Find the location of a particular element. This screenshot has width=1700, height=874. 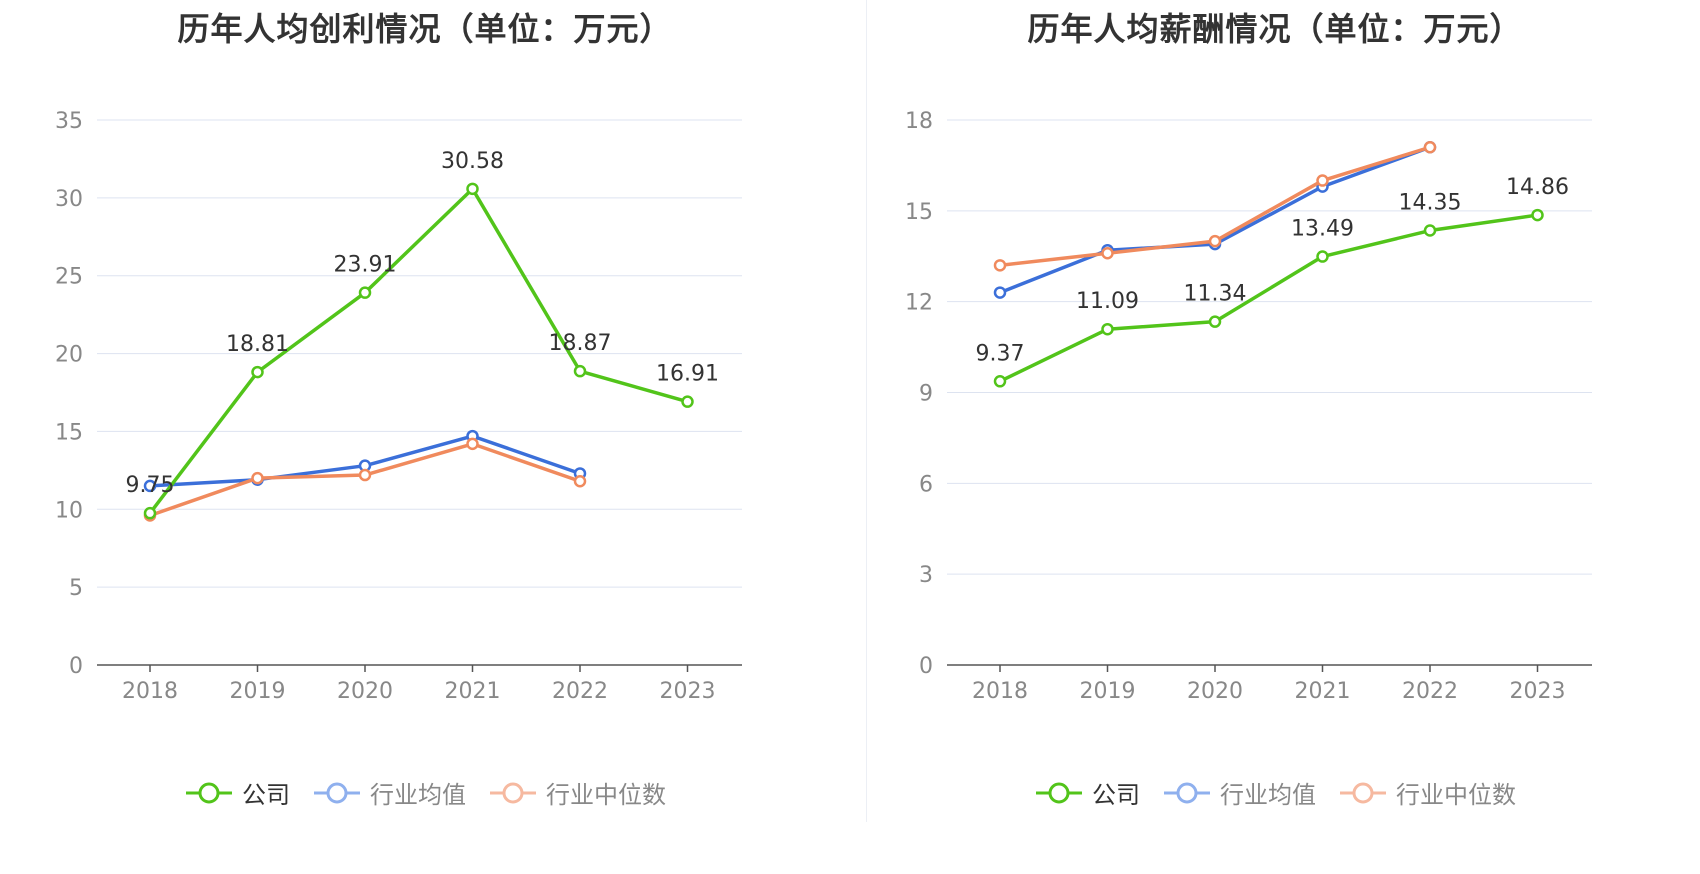

data-label: 23.91 is located at coordinates (365, 265).